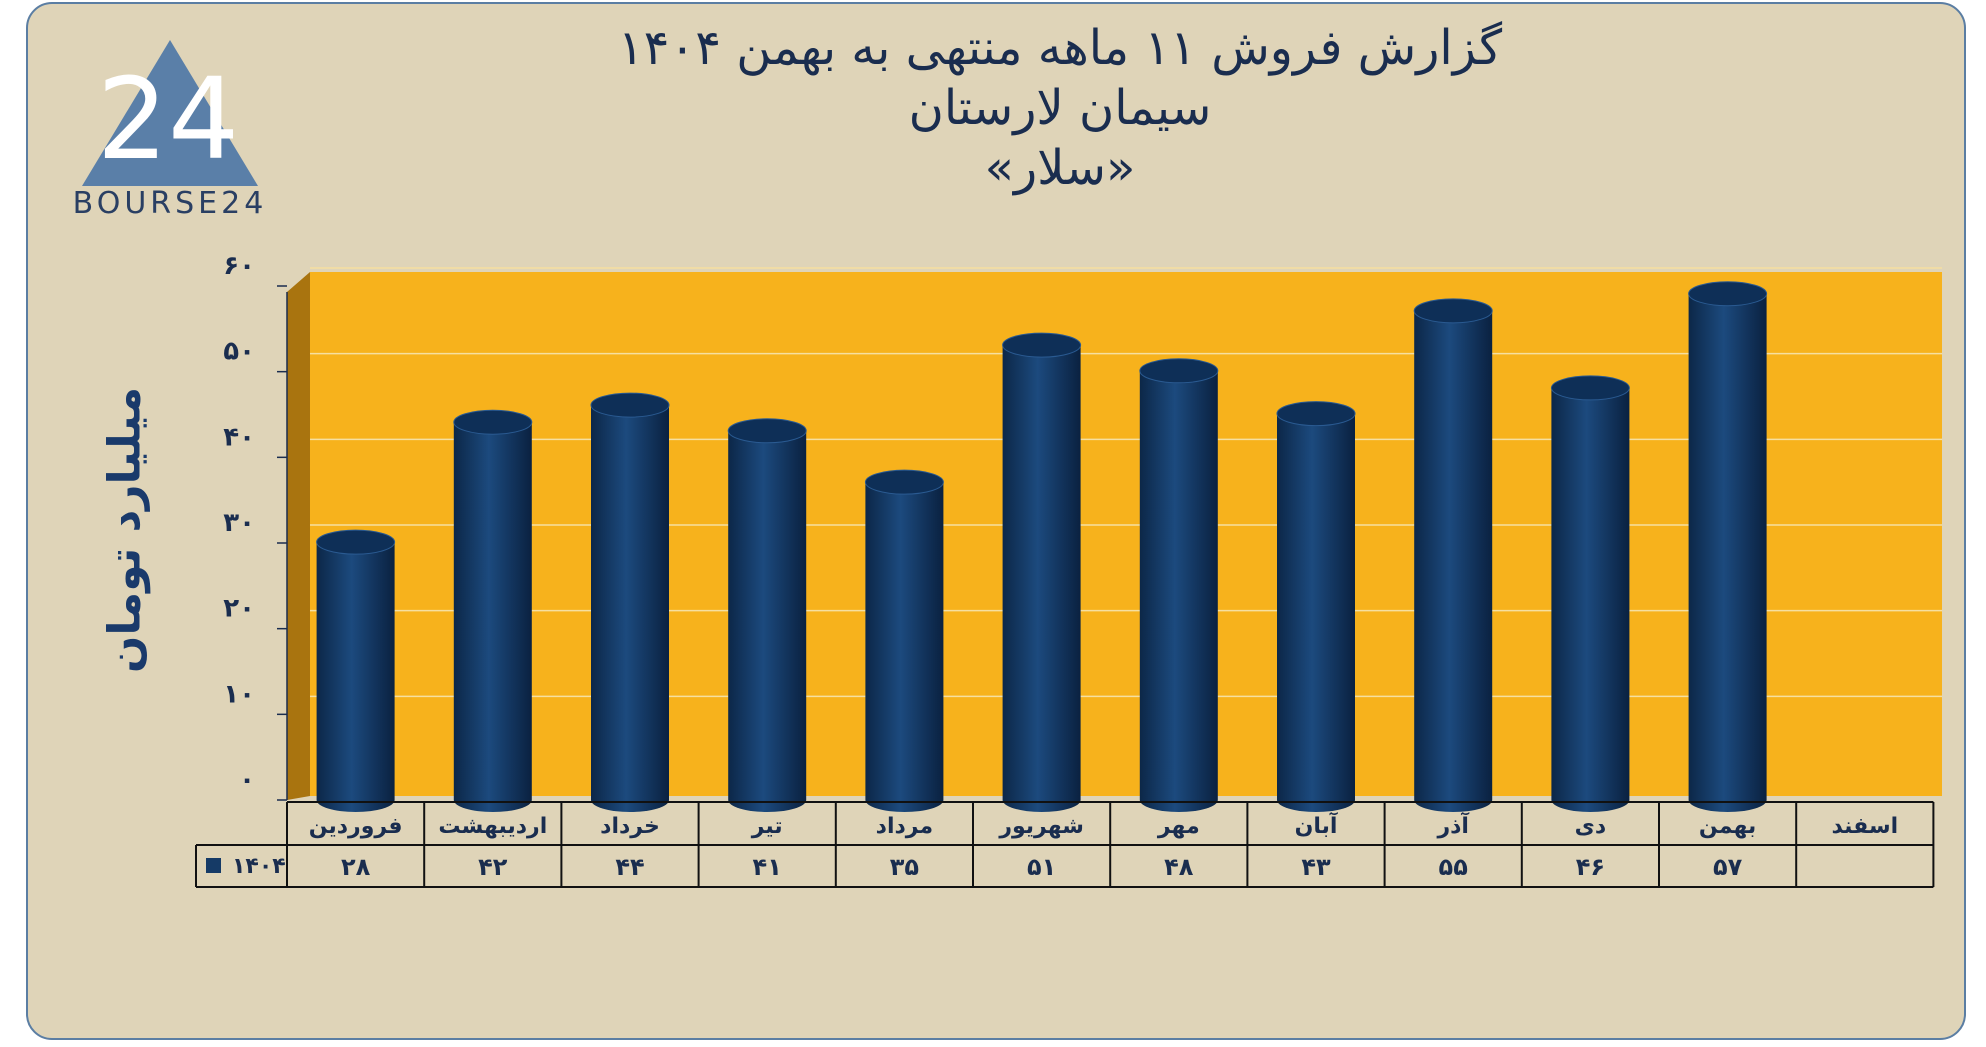  I want to click on title-line-3: «سلار», so click(1060, 168).